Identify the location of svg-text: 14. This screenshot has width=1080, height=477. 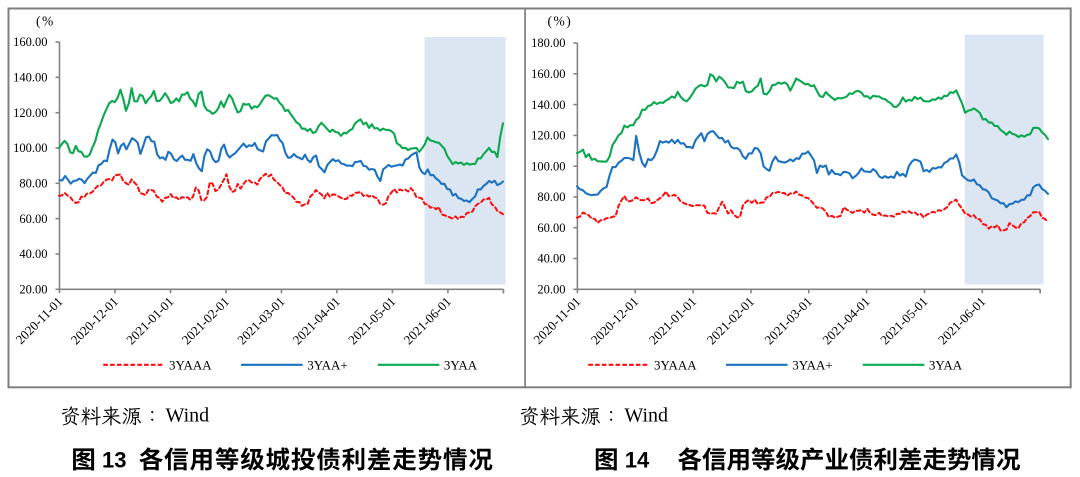
(637, 459).